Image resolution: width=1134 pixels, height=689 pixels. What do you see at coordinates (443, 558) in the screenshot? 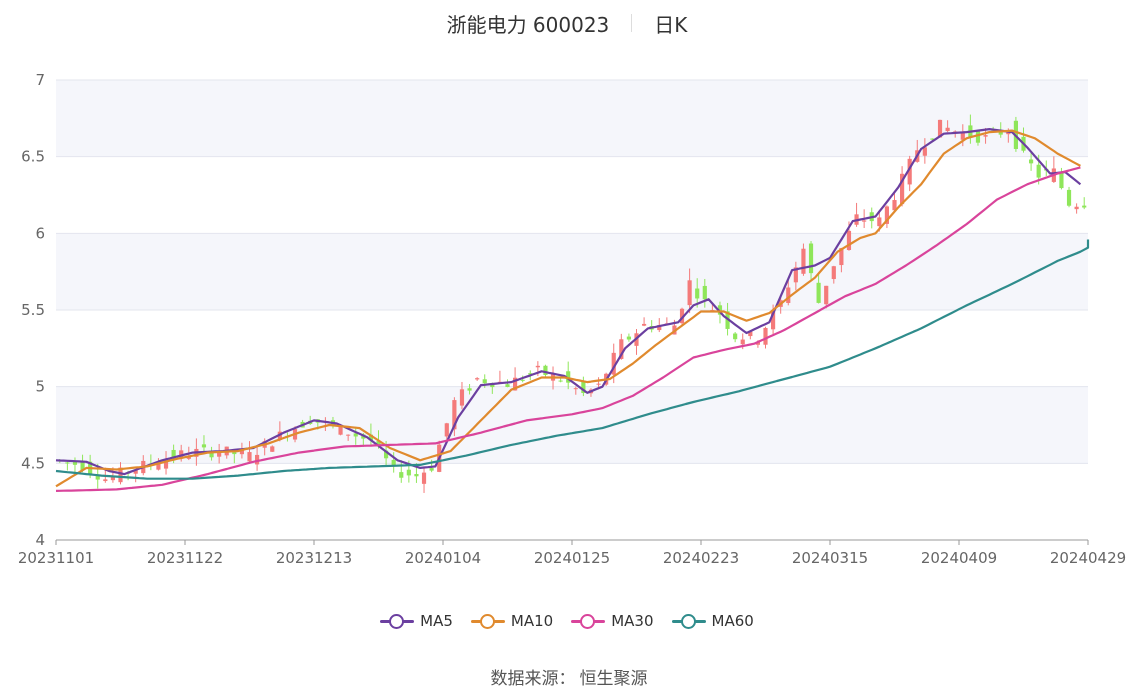
I see `x-tick-label: 20240104` at bounding box center [443, 558].